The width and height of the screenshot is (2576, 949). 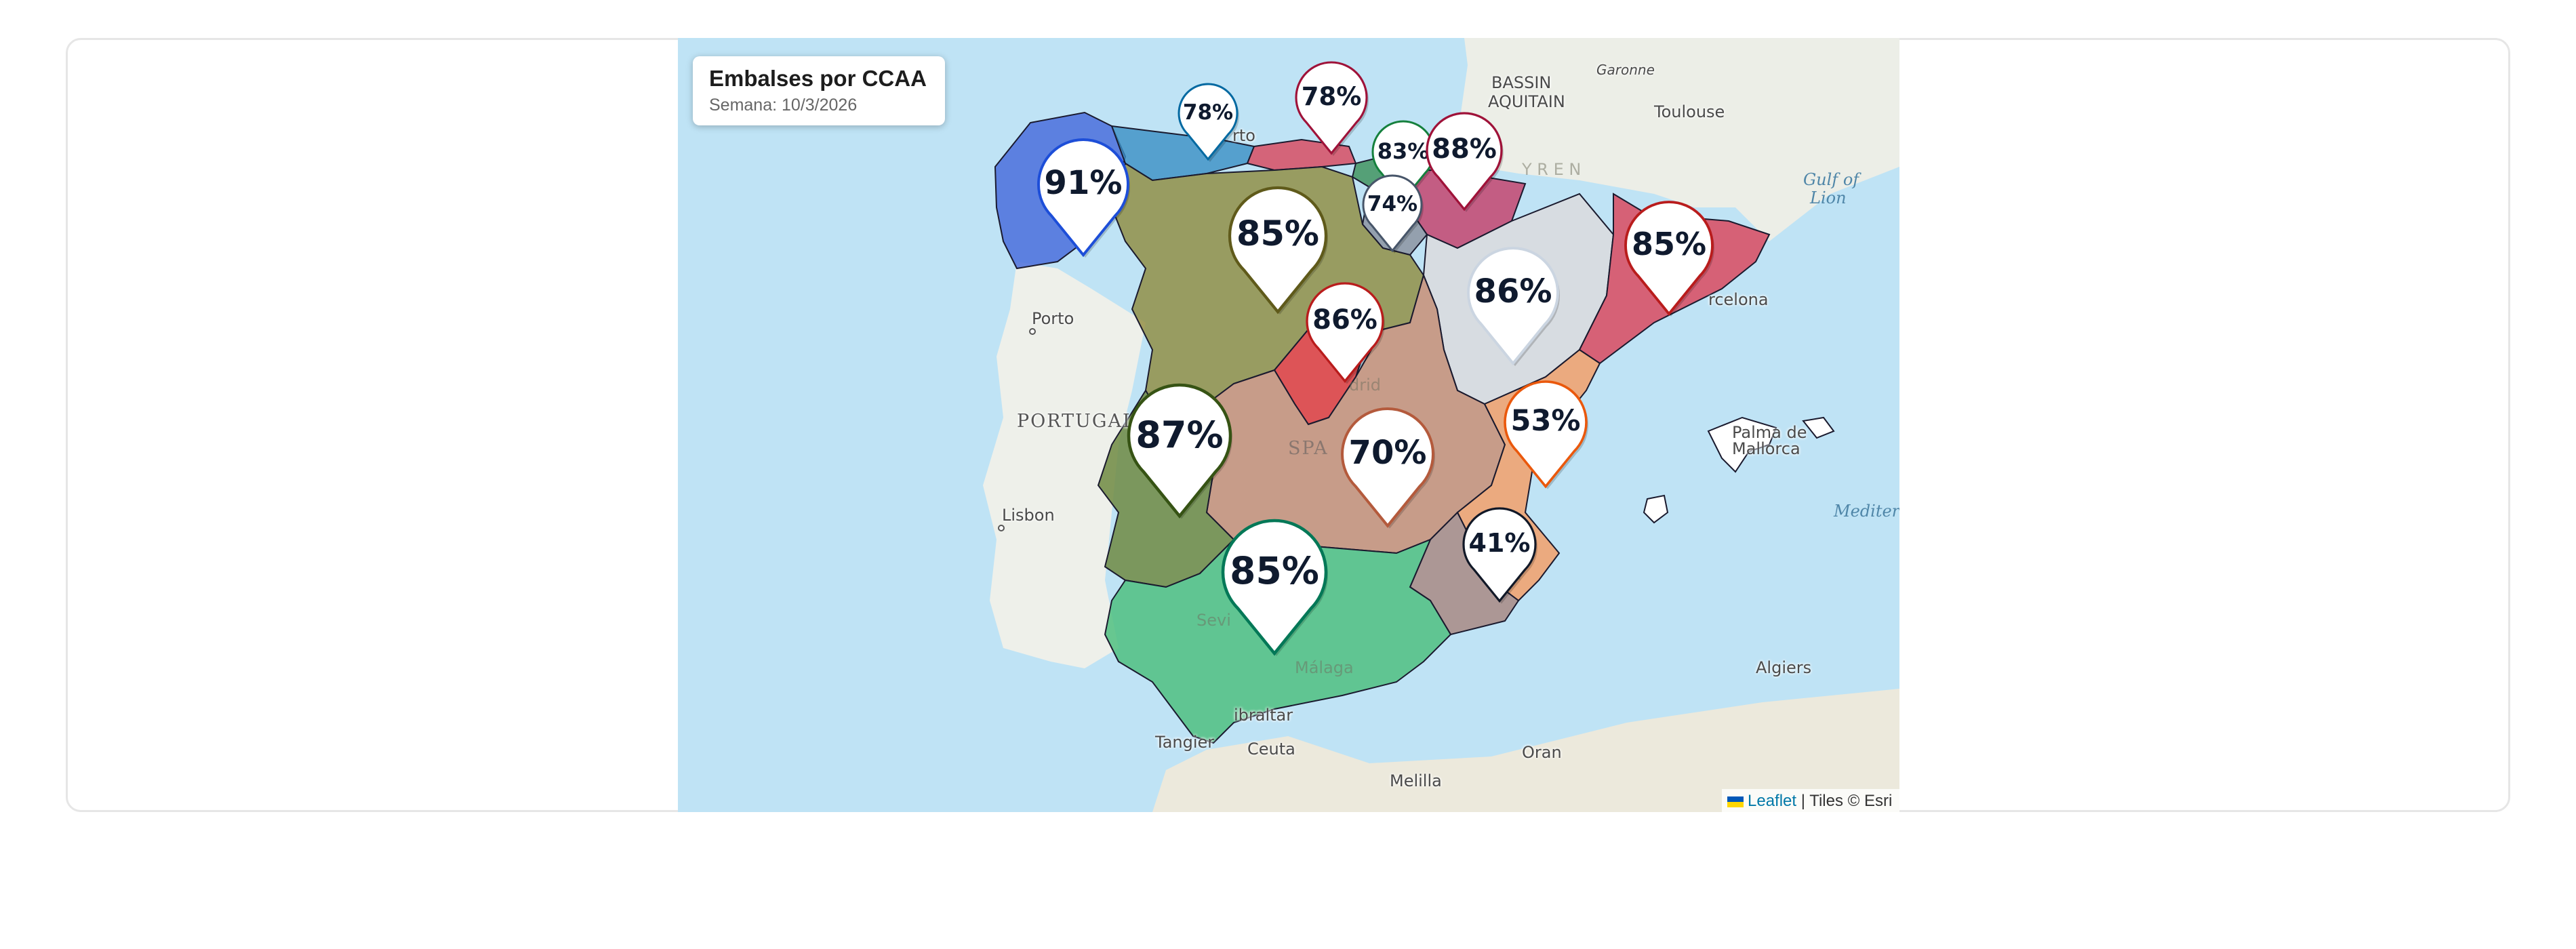 I want to click on pin-shape-castilla-leon, so click(x=1278, y=250).